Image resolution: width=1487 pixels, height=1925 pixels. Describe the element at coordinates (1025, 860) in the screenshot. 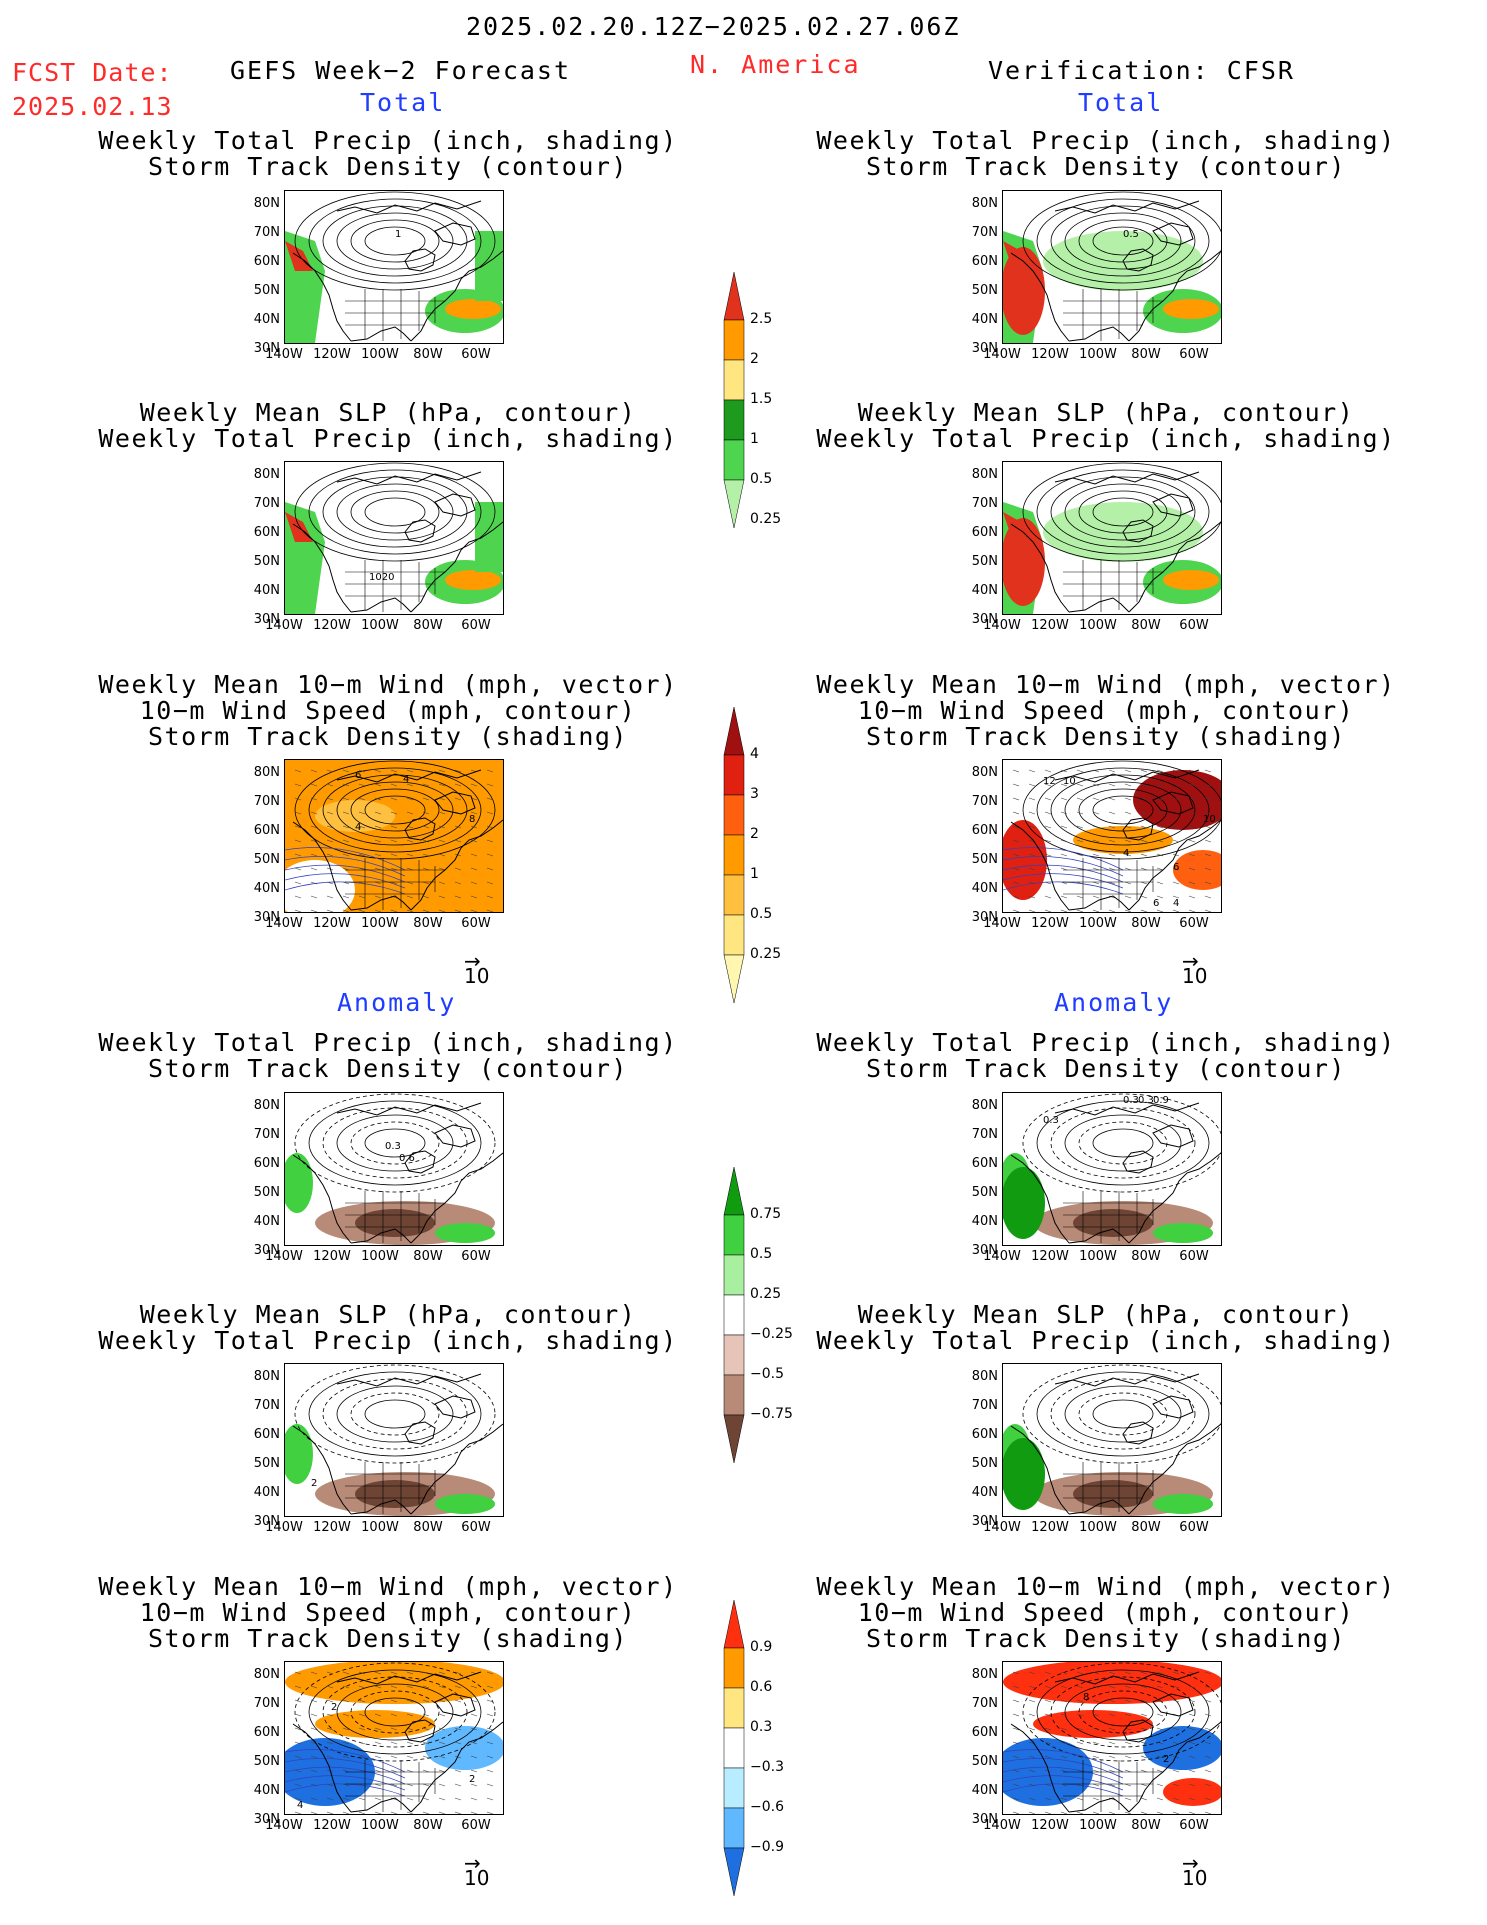

I see `track-density-west` at that location.